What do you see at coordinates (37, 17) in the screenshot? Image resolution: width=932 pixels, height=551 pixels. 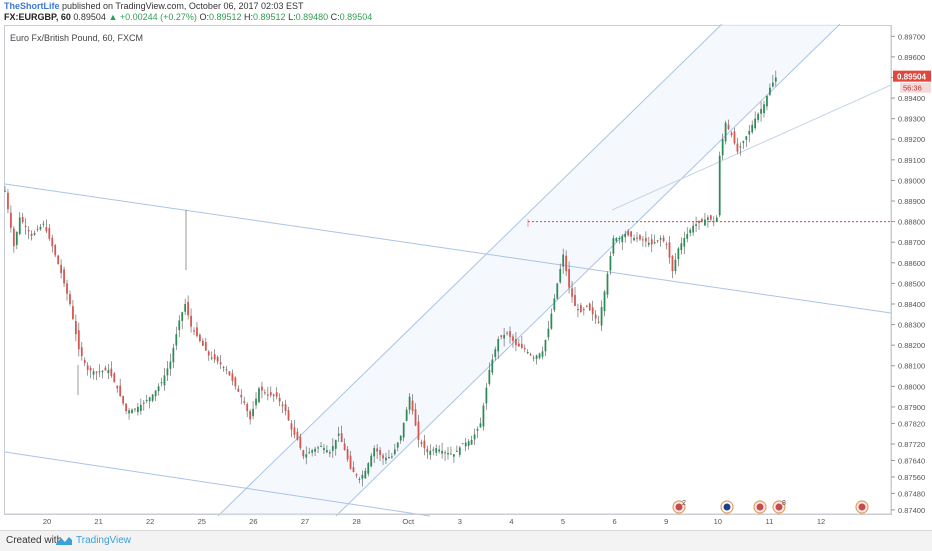 I see `symbol-label: FX:EURGBP, 60` at bounding box center [37, 17].